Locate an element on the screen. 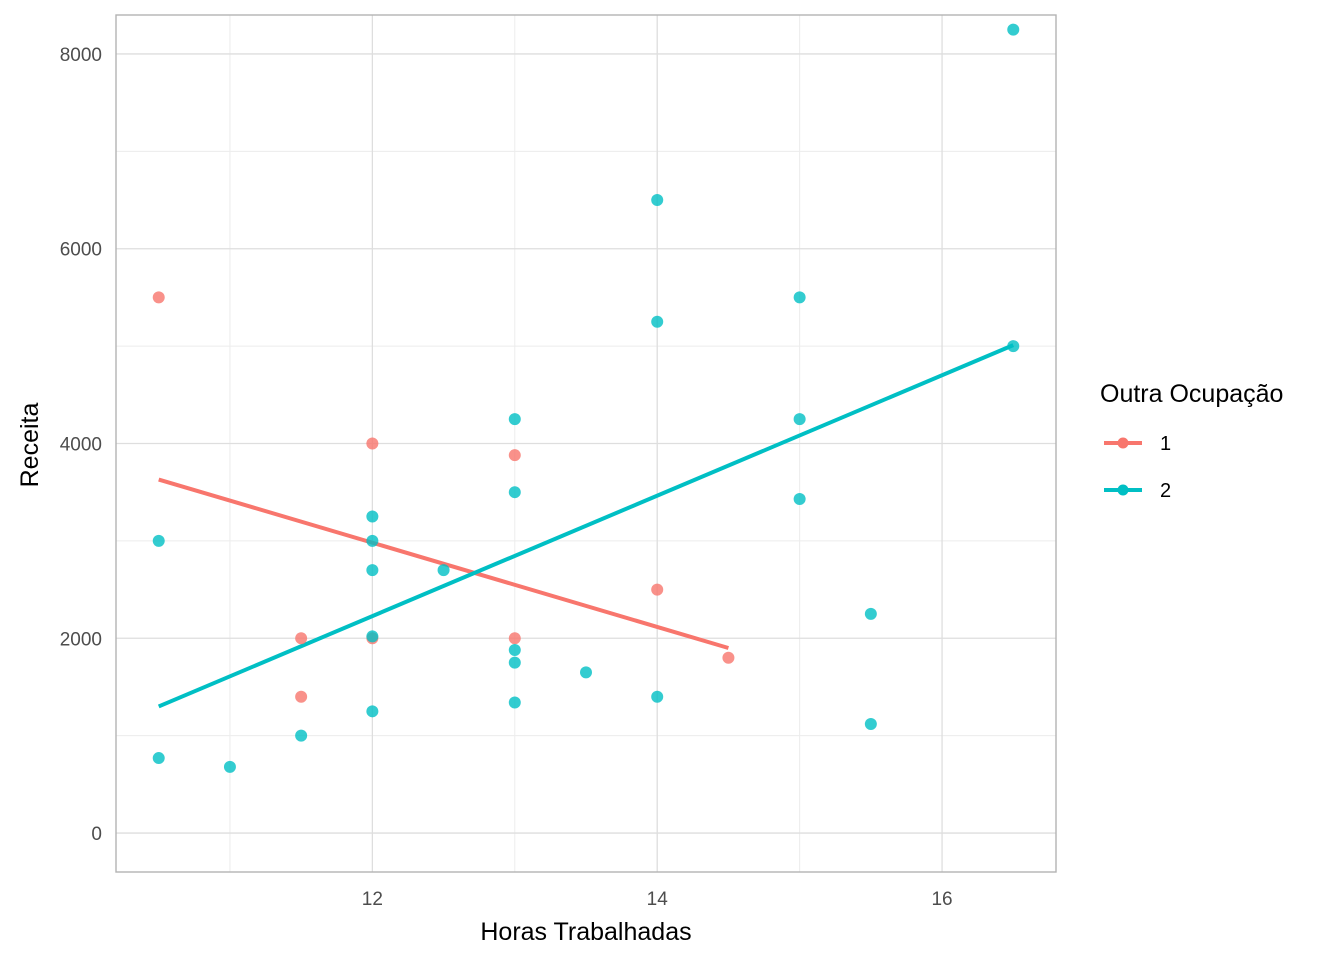  x-tick-label: 16 is located at coordinates (941, 899).